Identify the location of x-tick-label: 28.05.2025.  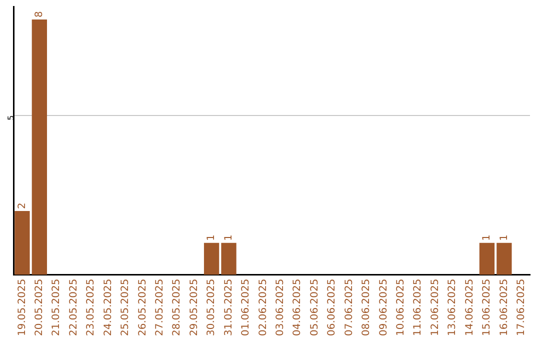
(177, 307).